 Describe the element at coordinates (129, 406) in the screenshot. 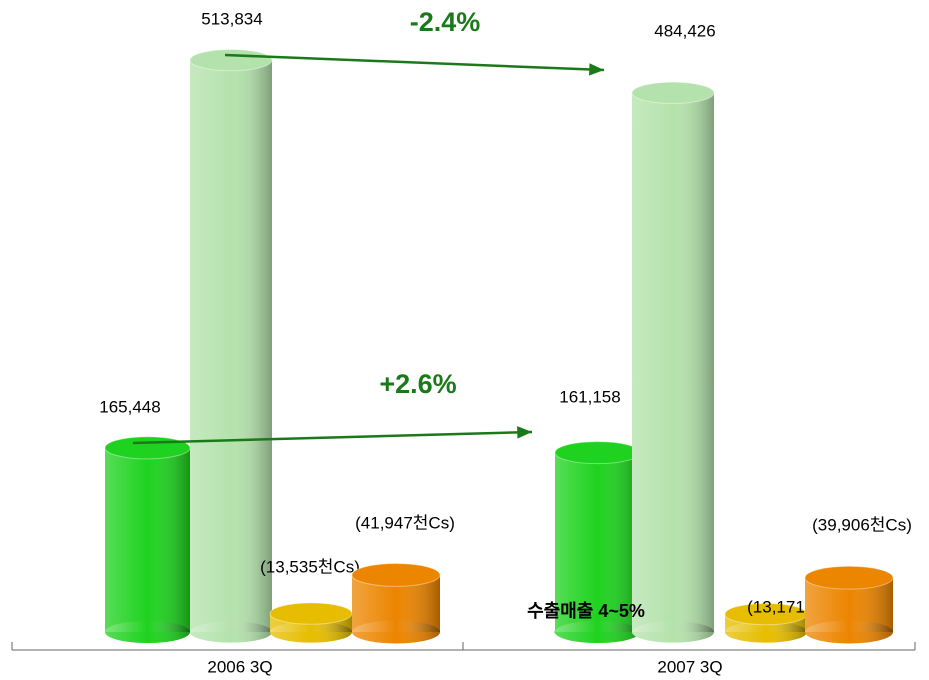

I see `value-label: 165,448` at that location.